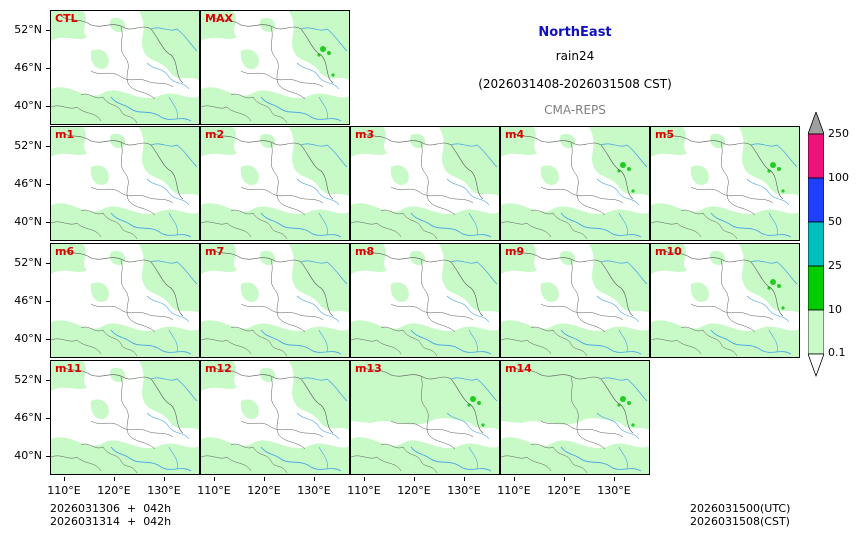 The height and width of the screenshot is (538, 860). I want to click on panel-label: m9, so click(515, 251).